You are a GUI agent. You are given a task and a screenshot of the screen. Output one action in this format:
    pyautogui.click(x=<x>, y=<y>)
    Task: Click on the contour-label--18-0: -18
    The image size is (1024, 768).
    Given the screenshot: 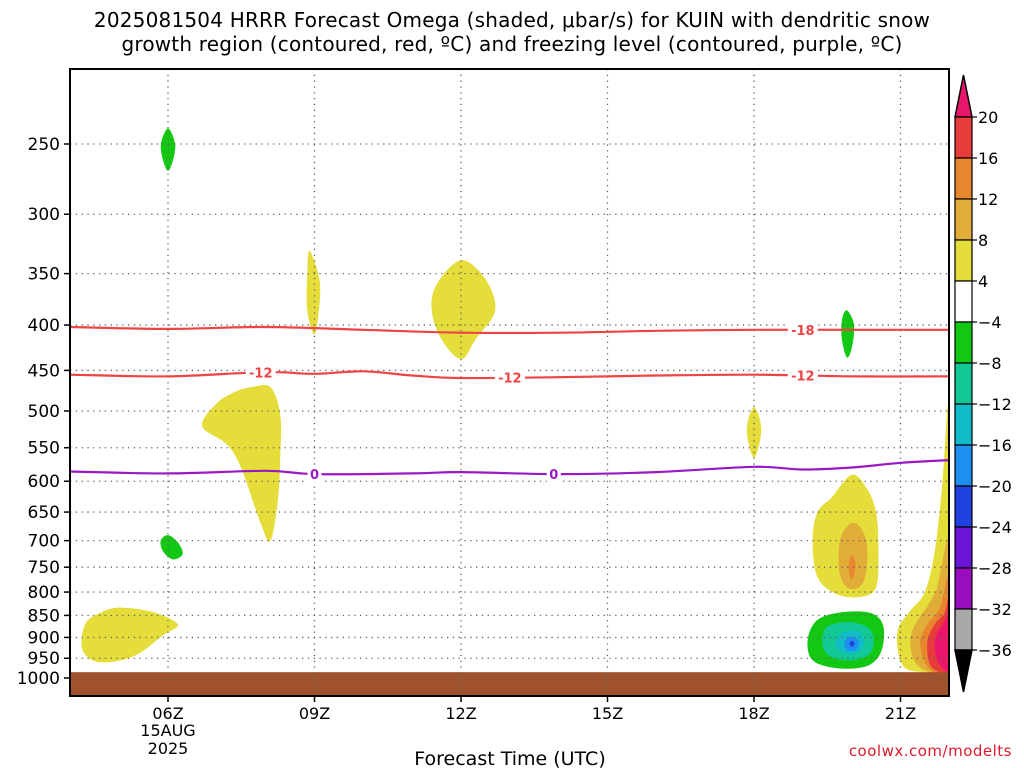 What is the action you would take?
    pyautogui.click(x=803, y=331)
    